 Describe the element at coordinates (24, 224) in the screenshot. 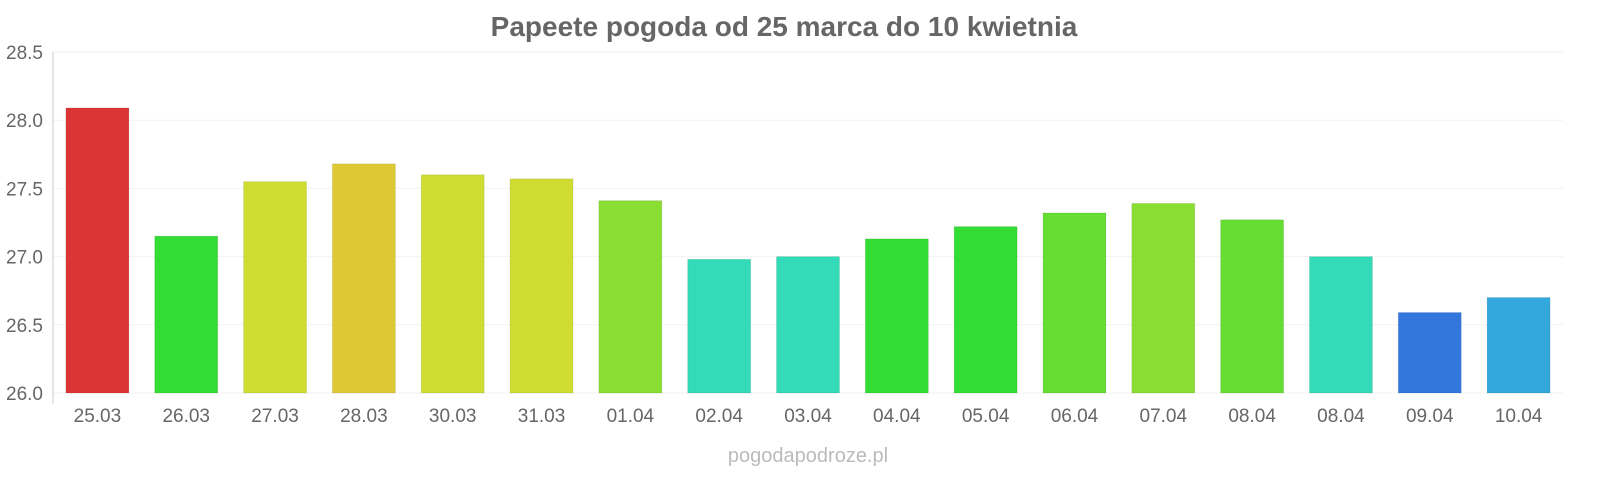

I see `y-axis-ticks: 26.0 26.5 27.0 27.5 28.0 28.5` at that location.